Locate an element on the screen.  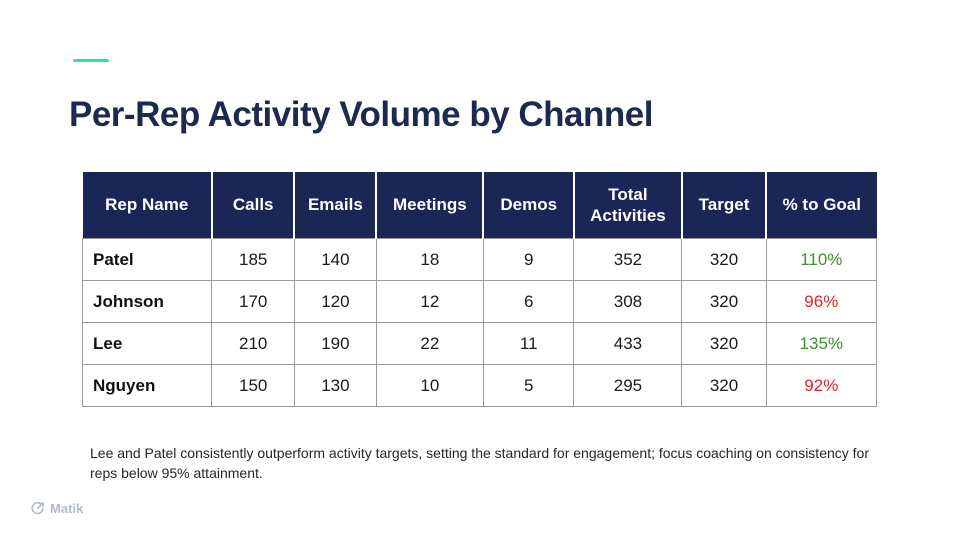
table-row: Patel 185 140 18 9 352 320 110% is located at coordinates (479, 259).